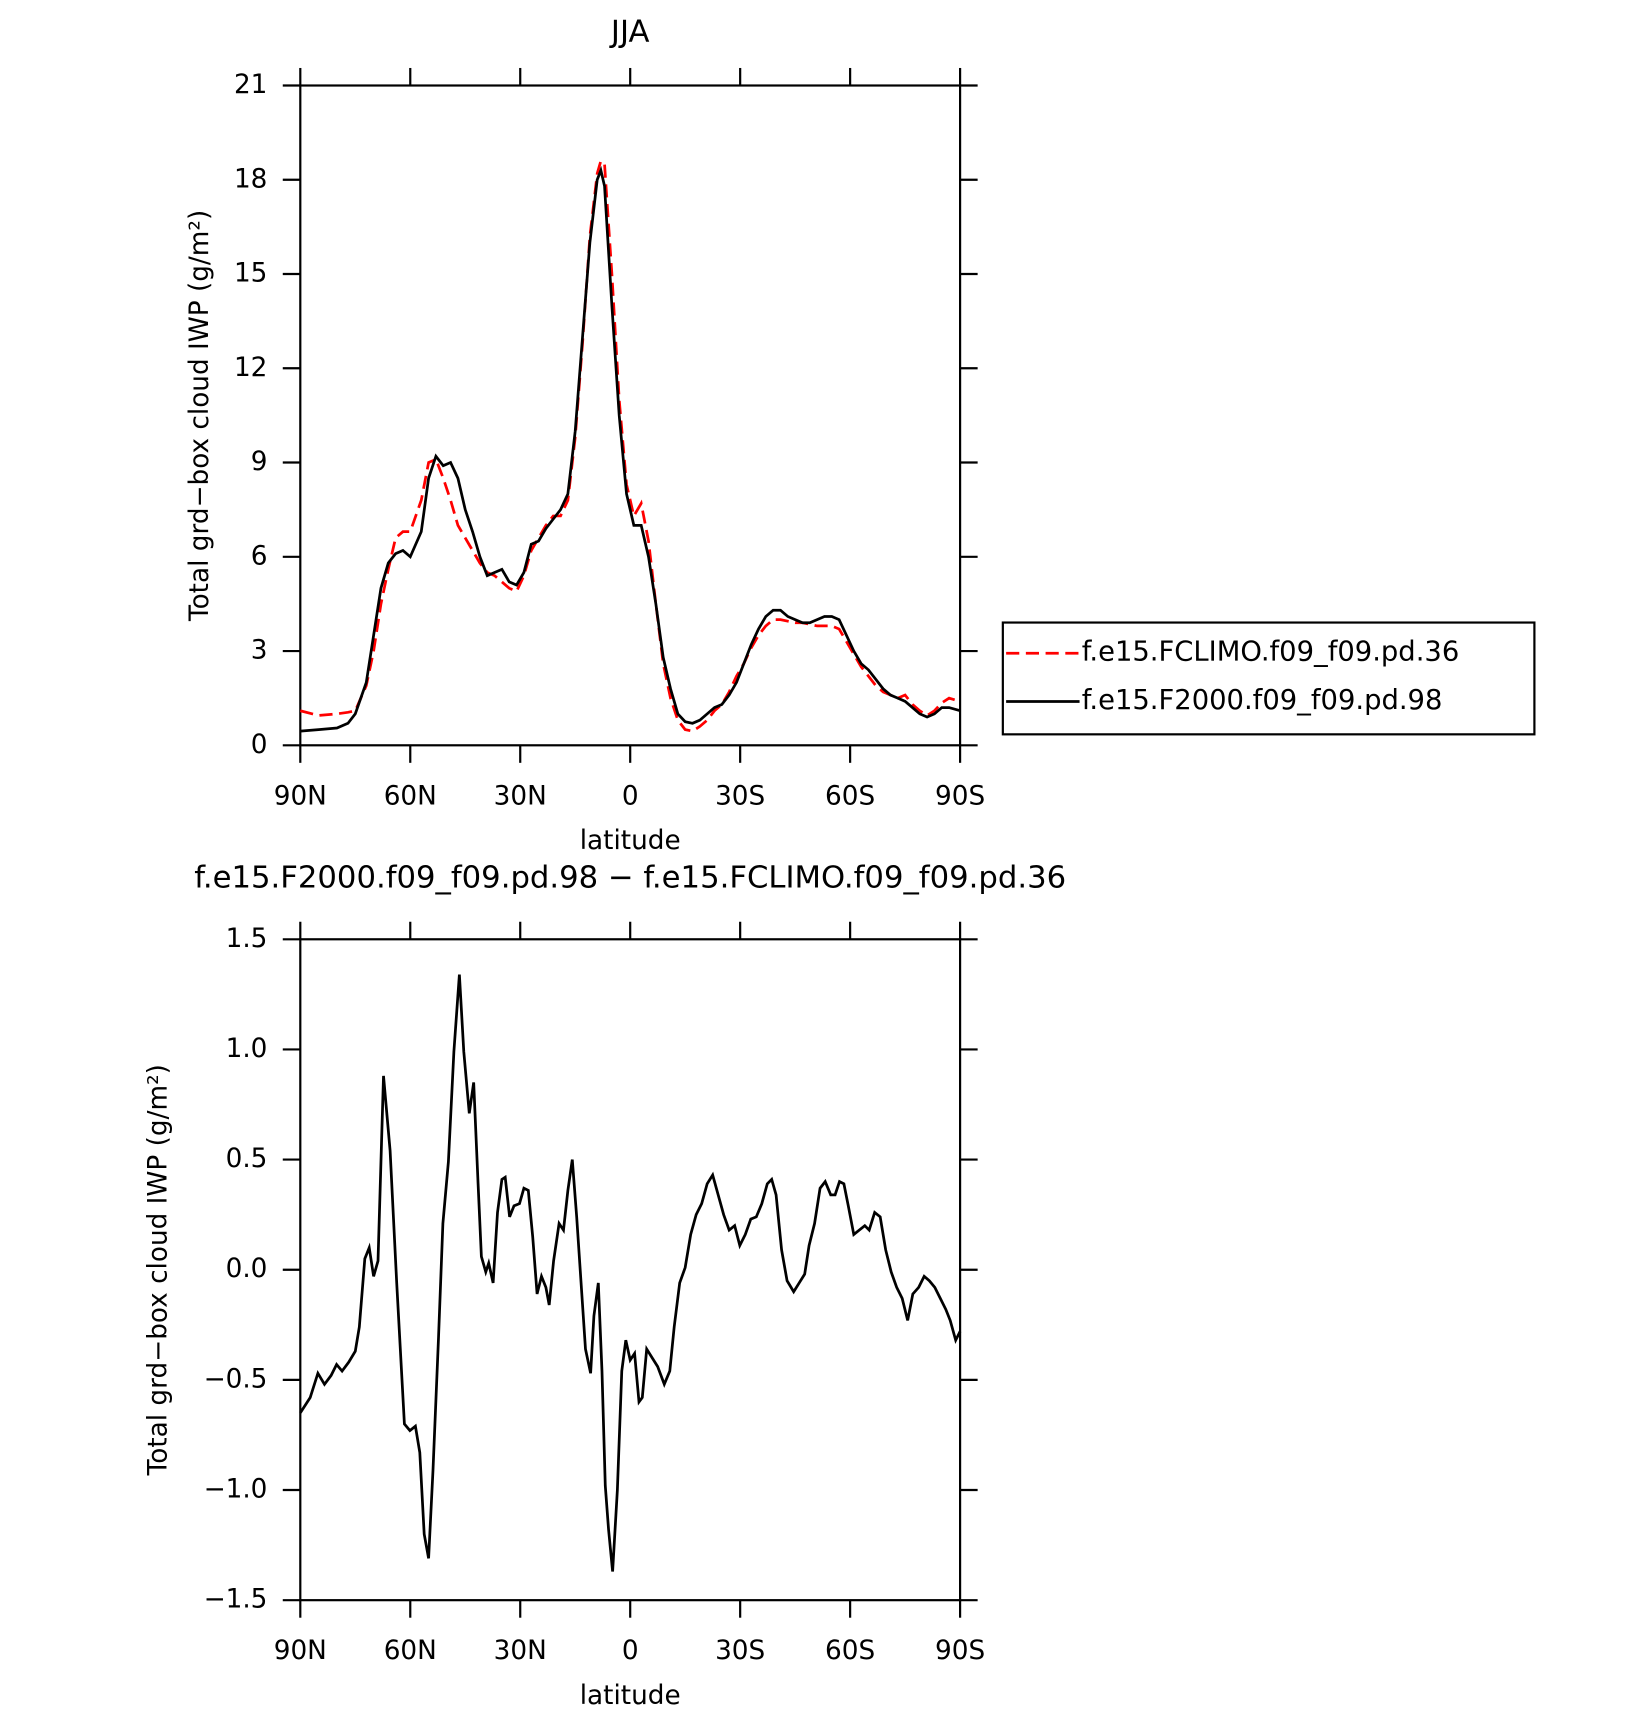  I want to click on y-tick-label: 0, so click(259, 745).